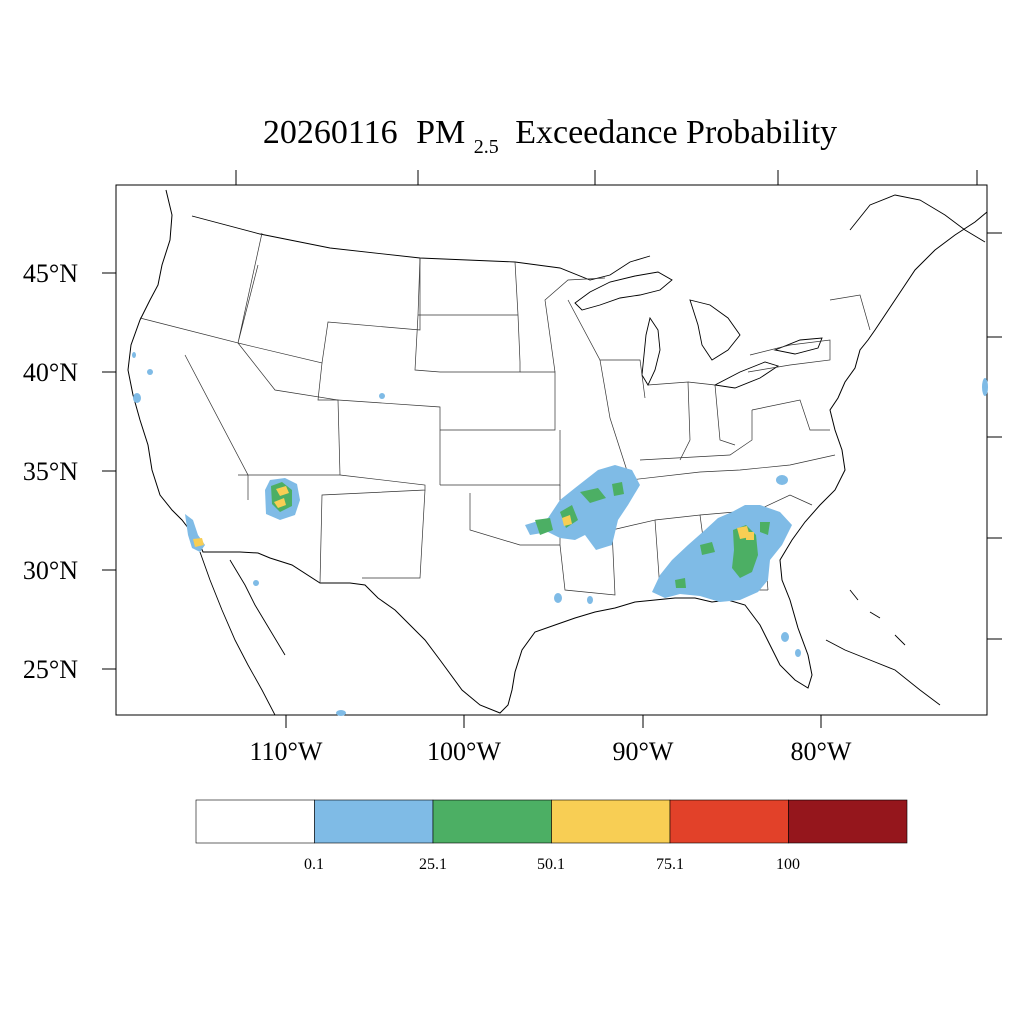  Describe the element at coordinates (134, 355) in the screenshot. I see `prob-area-oregon-coast` at that location.